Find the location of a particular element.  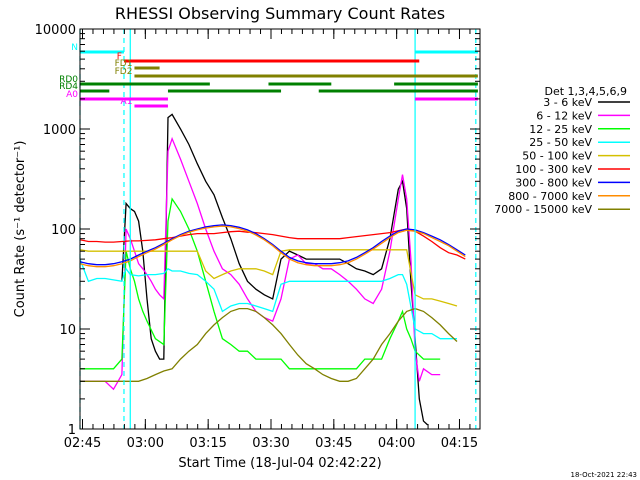

x-axis-label: Start Time (18-Jul-04 02:42:22) is located at coordinates (279, 463).